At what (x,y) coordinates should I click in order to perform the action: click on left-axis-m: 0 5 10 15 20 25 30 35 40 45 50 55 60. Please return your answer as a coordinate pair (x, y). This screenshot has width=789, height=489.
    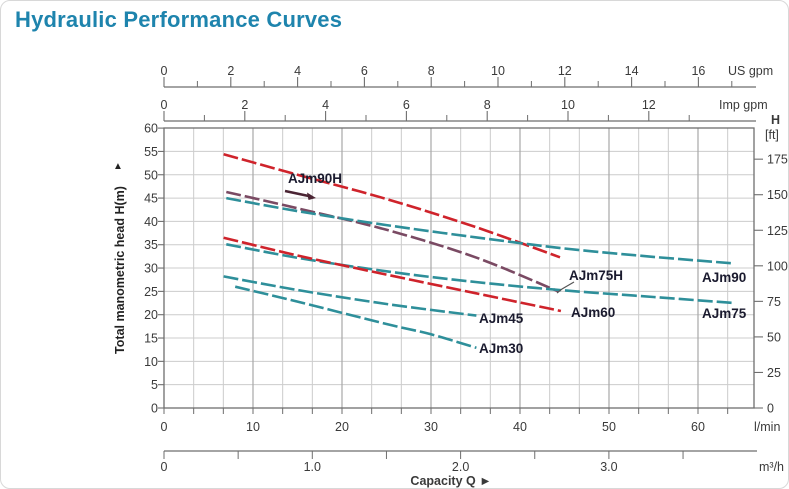
    Looking at the image, I should click on (154, 269).